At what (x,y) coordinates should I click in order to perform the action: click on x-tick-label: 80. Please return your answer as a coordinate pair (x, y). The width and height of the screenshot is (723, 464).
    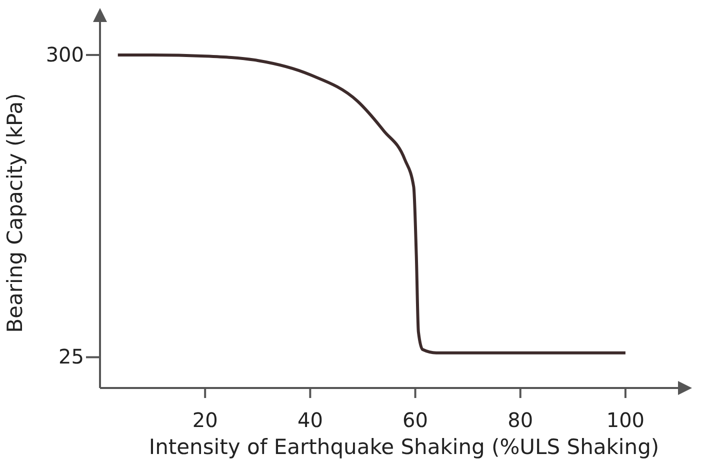
    Looking at the image, I should click on (521, 420).